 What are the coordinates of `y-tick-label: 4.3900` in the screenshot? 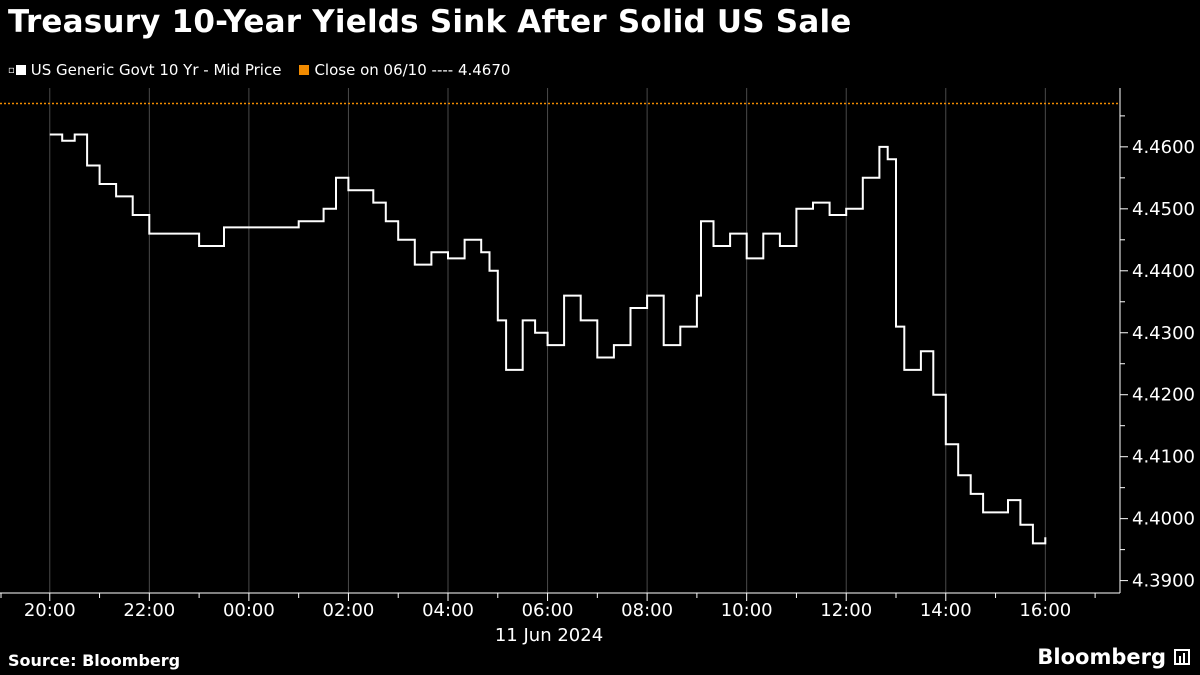 It's located at (1163, 581).